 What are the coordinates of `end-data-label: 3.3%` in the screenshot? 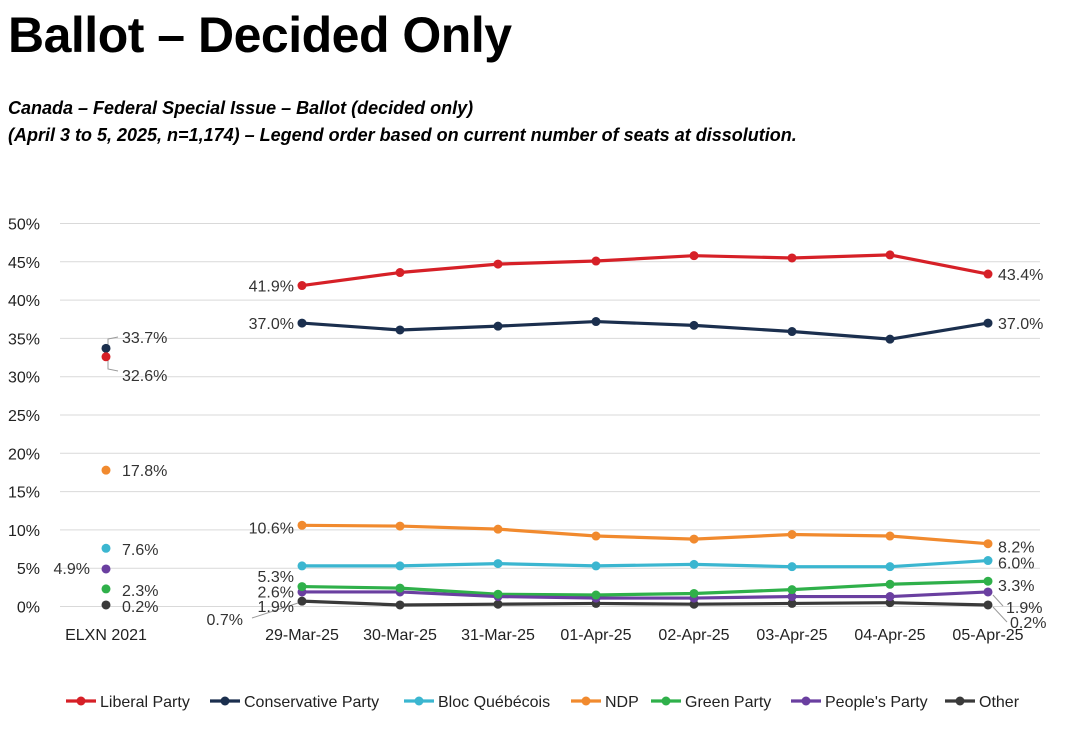 It's located at (1016, 586).